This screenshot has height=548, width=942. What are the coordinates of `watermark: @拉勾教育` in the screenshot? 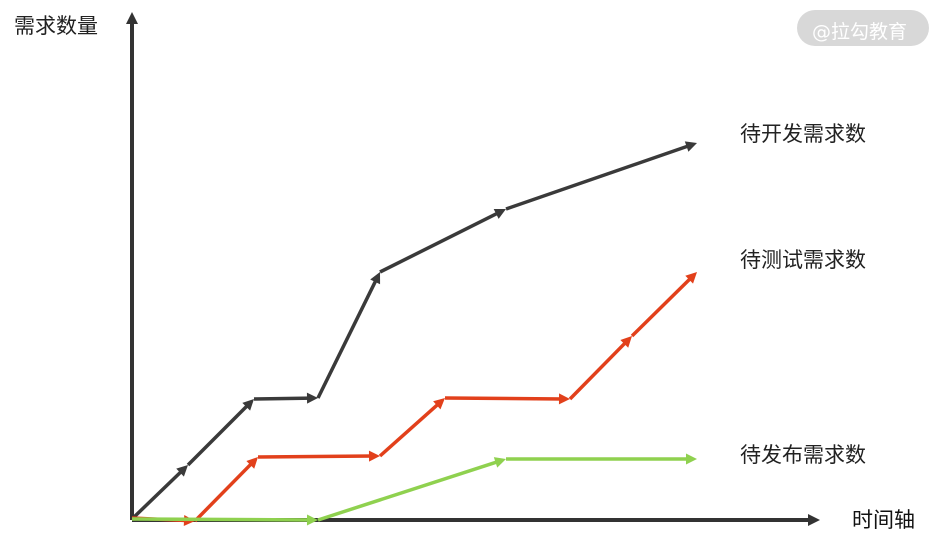 It's located at (860, 32).